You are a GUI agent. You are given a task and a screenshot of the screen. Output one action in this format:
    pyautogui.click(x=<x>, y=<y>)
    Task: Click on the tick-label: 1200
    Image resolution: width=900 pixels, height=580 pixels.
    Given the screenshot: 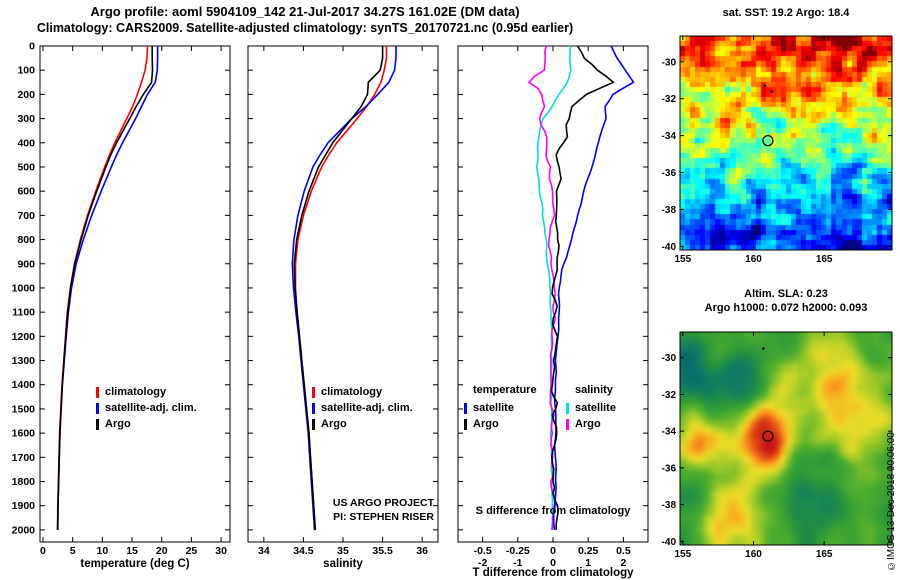 What is the action you would take?
    pyautogui.click(x=24, y=337)
    